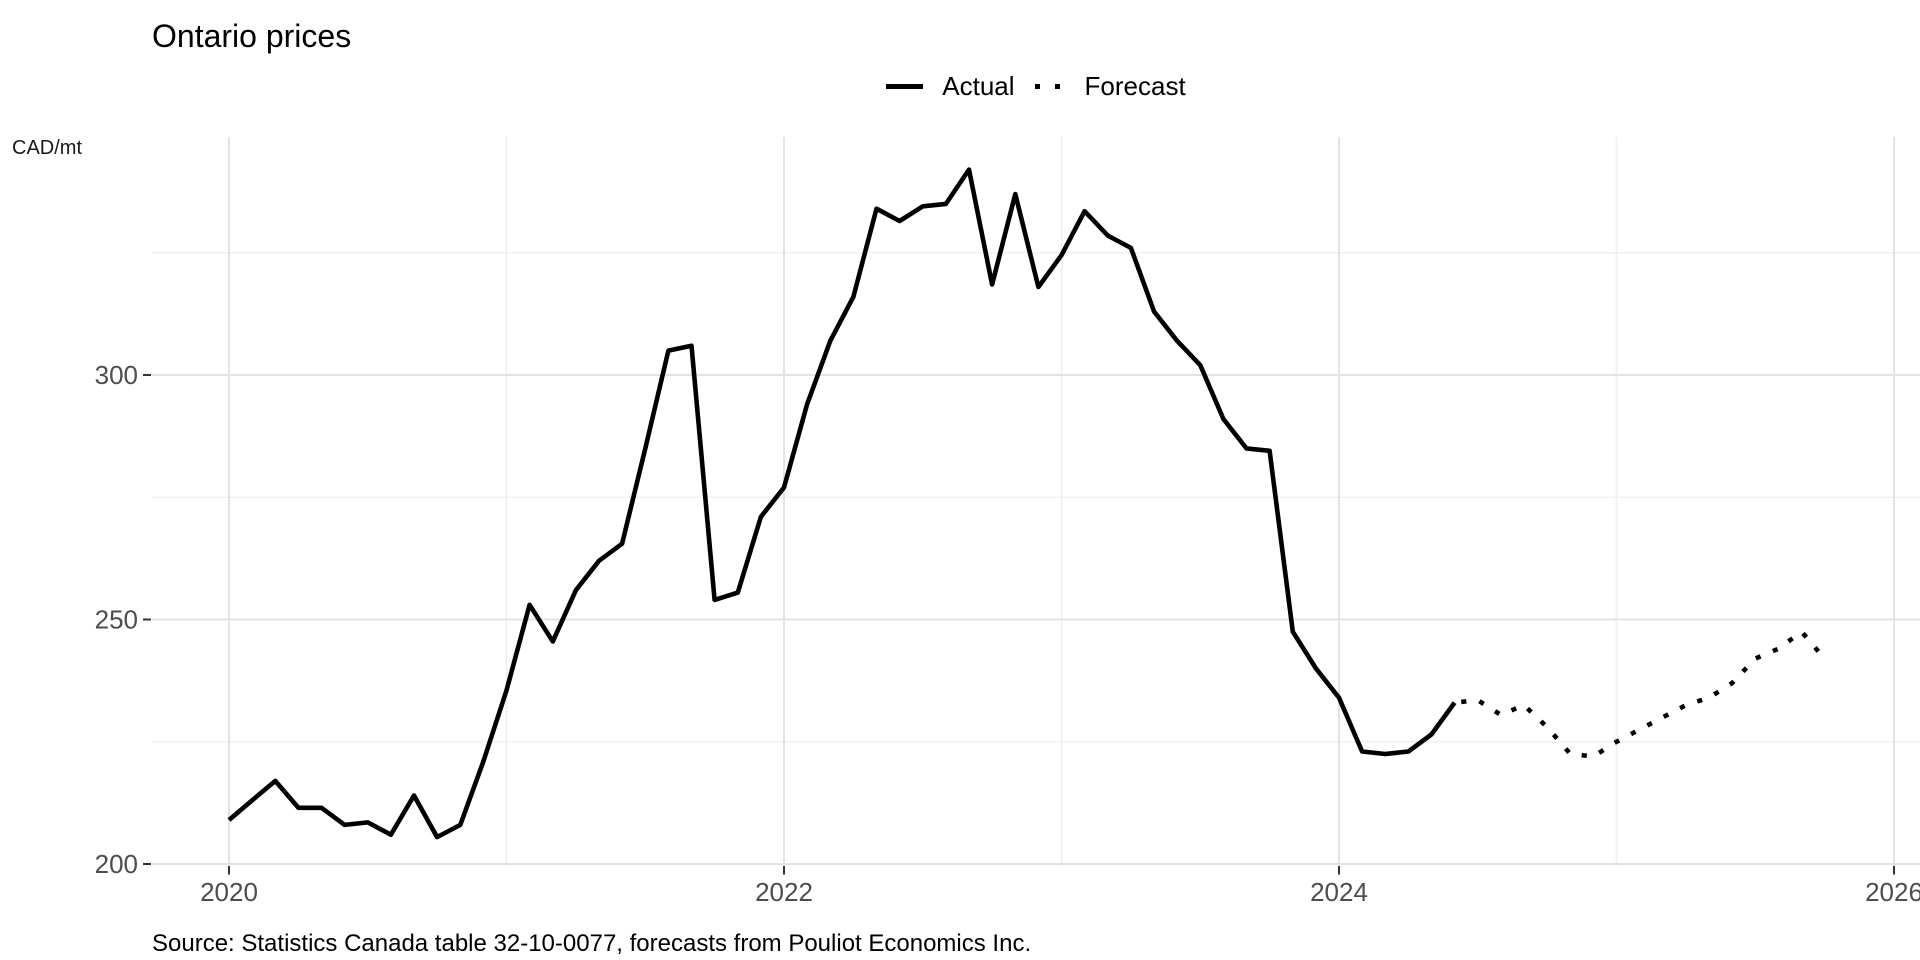 The image size is (1920, 960). I want to click on forecast-line, so click(1640, 693).